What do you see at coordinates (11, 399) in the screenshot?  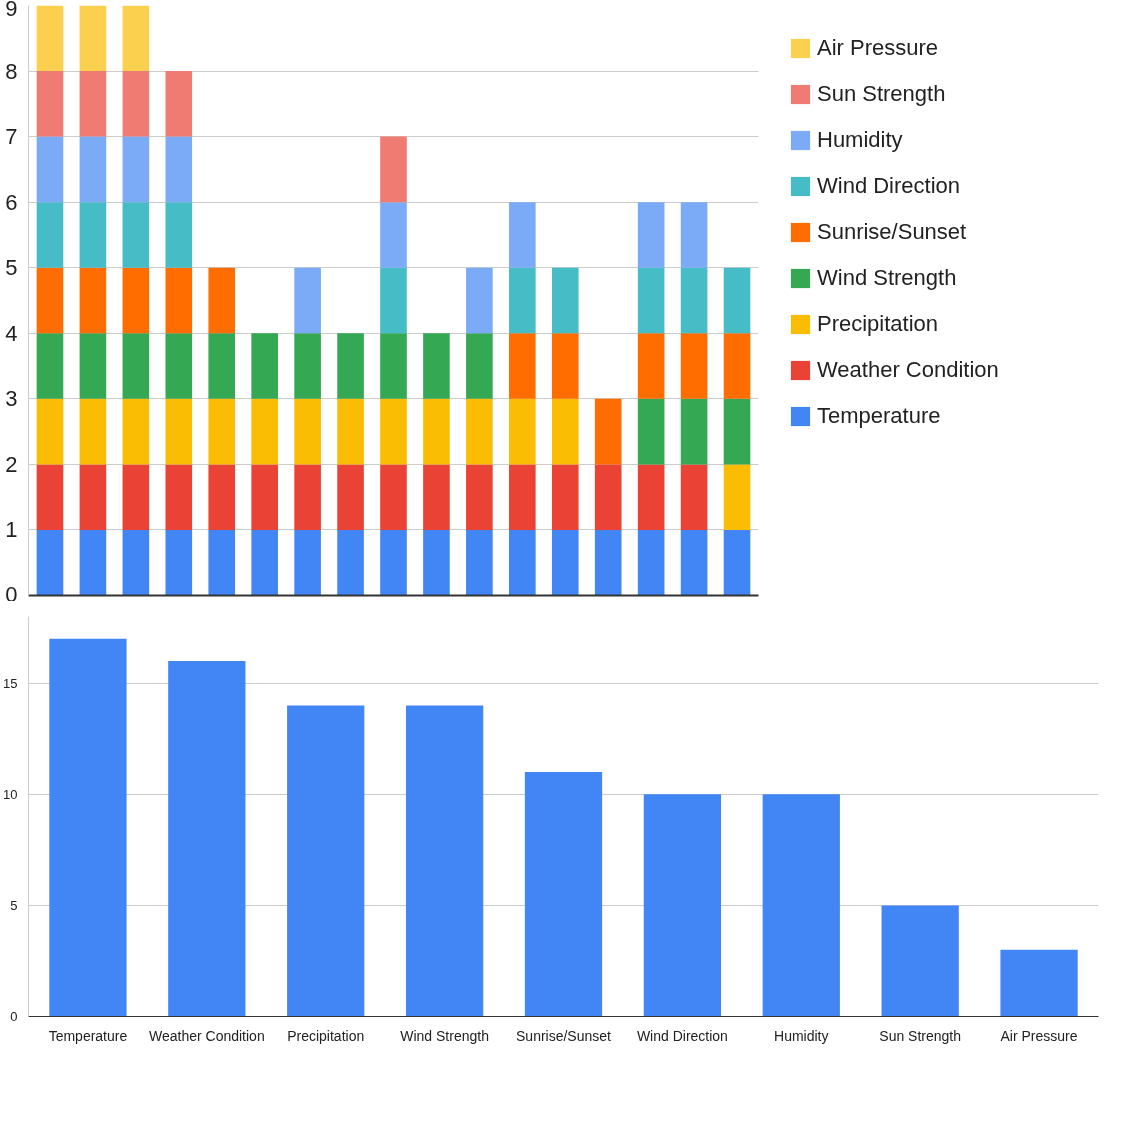 I see `y-tick-label: 3` at bounding box center [11, 399].